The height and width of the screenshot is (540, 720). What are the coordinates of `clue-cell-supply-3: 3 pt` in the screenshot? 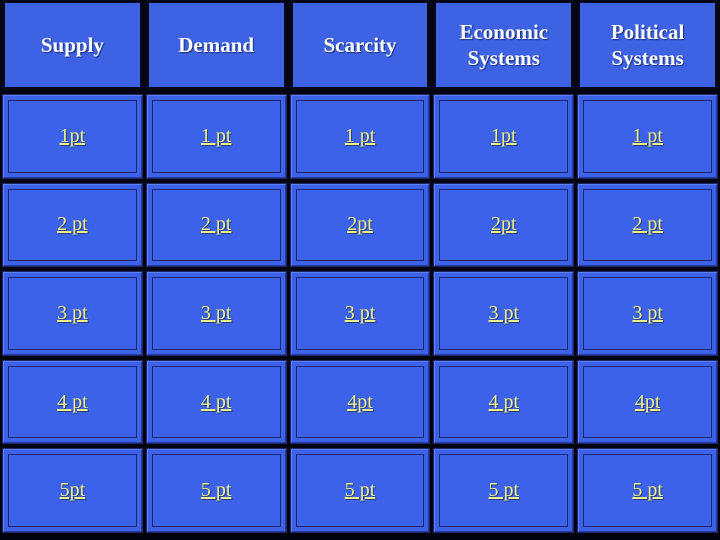 It's located at (72, 313).